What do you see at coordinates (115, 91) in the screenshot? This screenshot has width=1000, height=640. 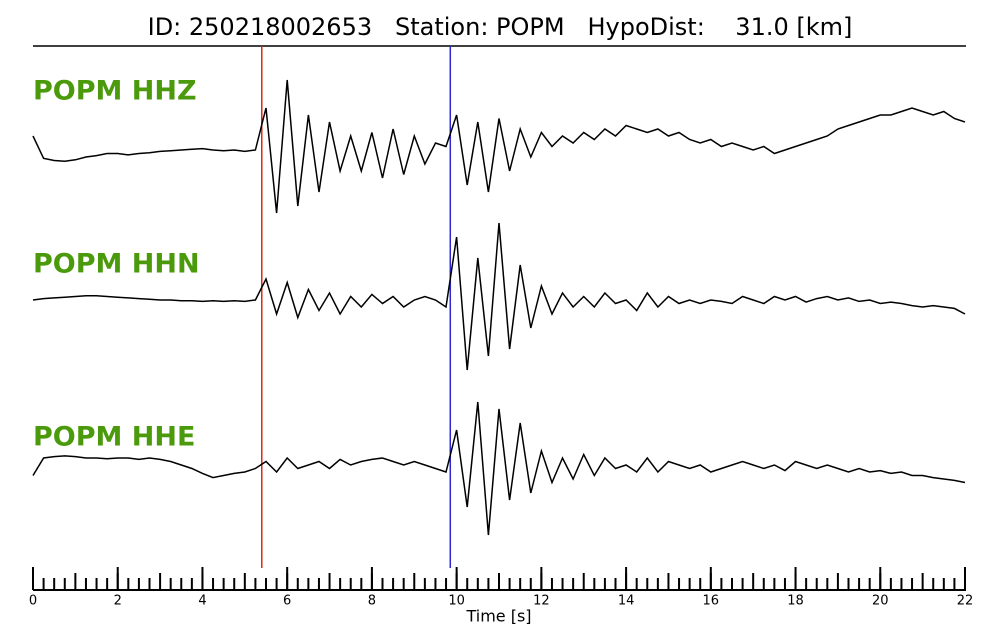 I see `trace-label: POPM HHZ` at bounding box center [115, 91].